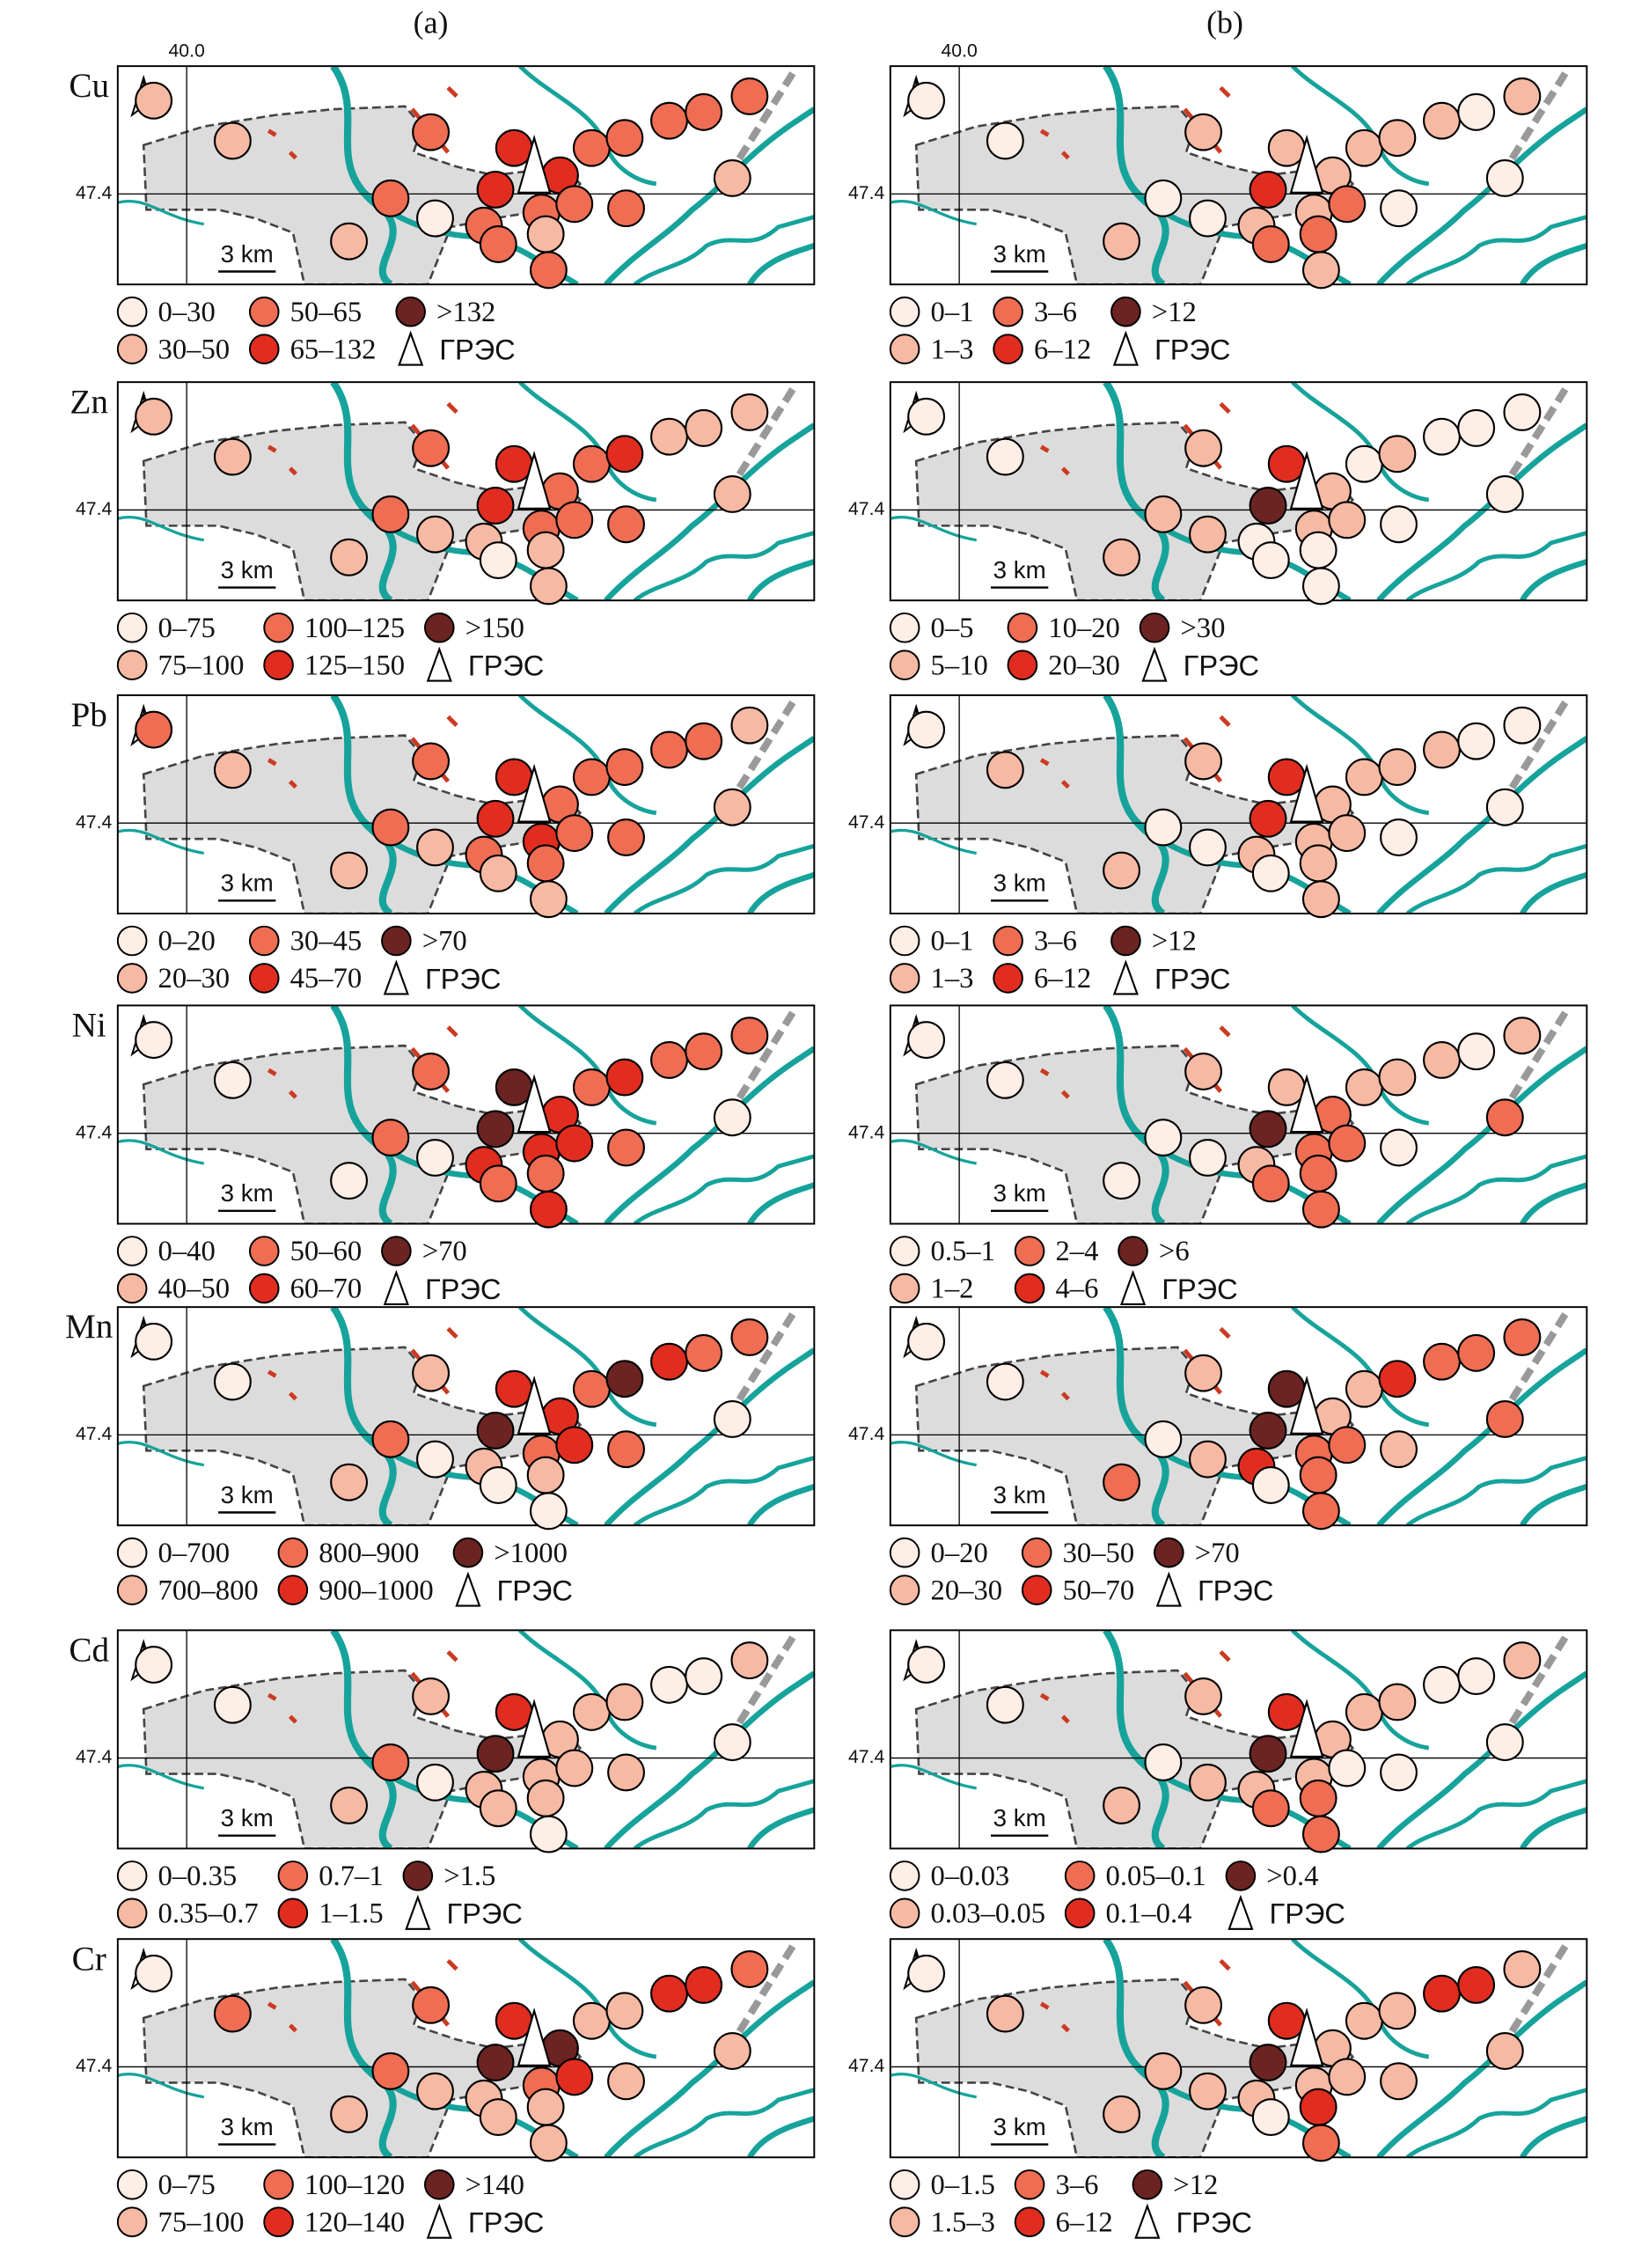 The width and height of the screenshot is (1627, 2268). Describe the element at coordinates (1084, 629) in the screenshot. I see `legend-label: 10–20` at that location.